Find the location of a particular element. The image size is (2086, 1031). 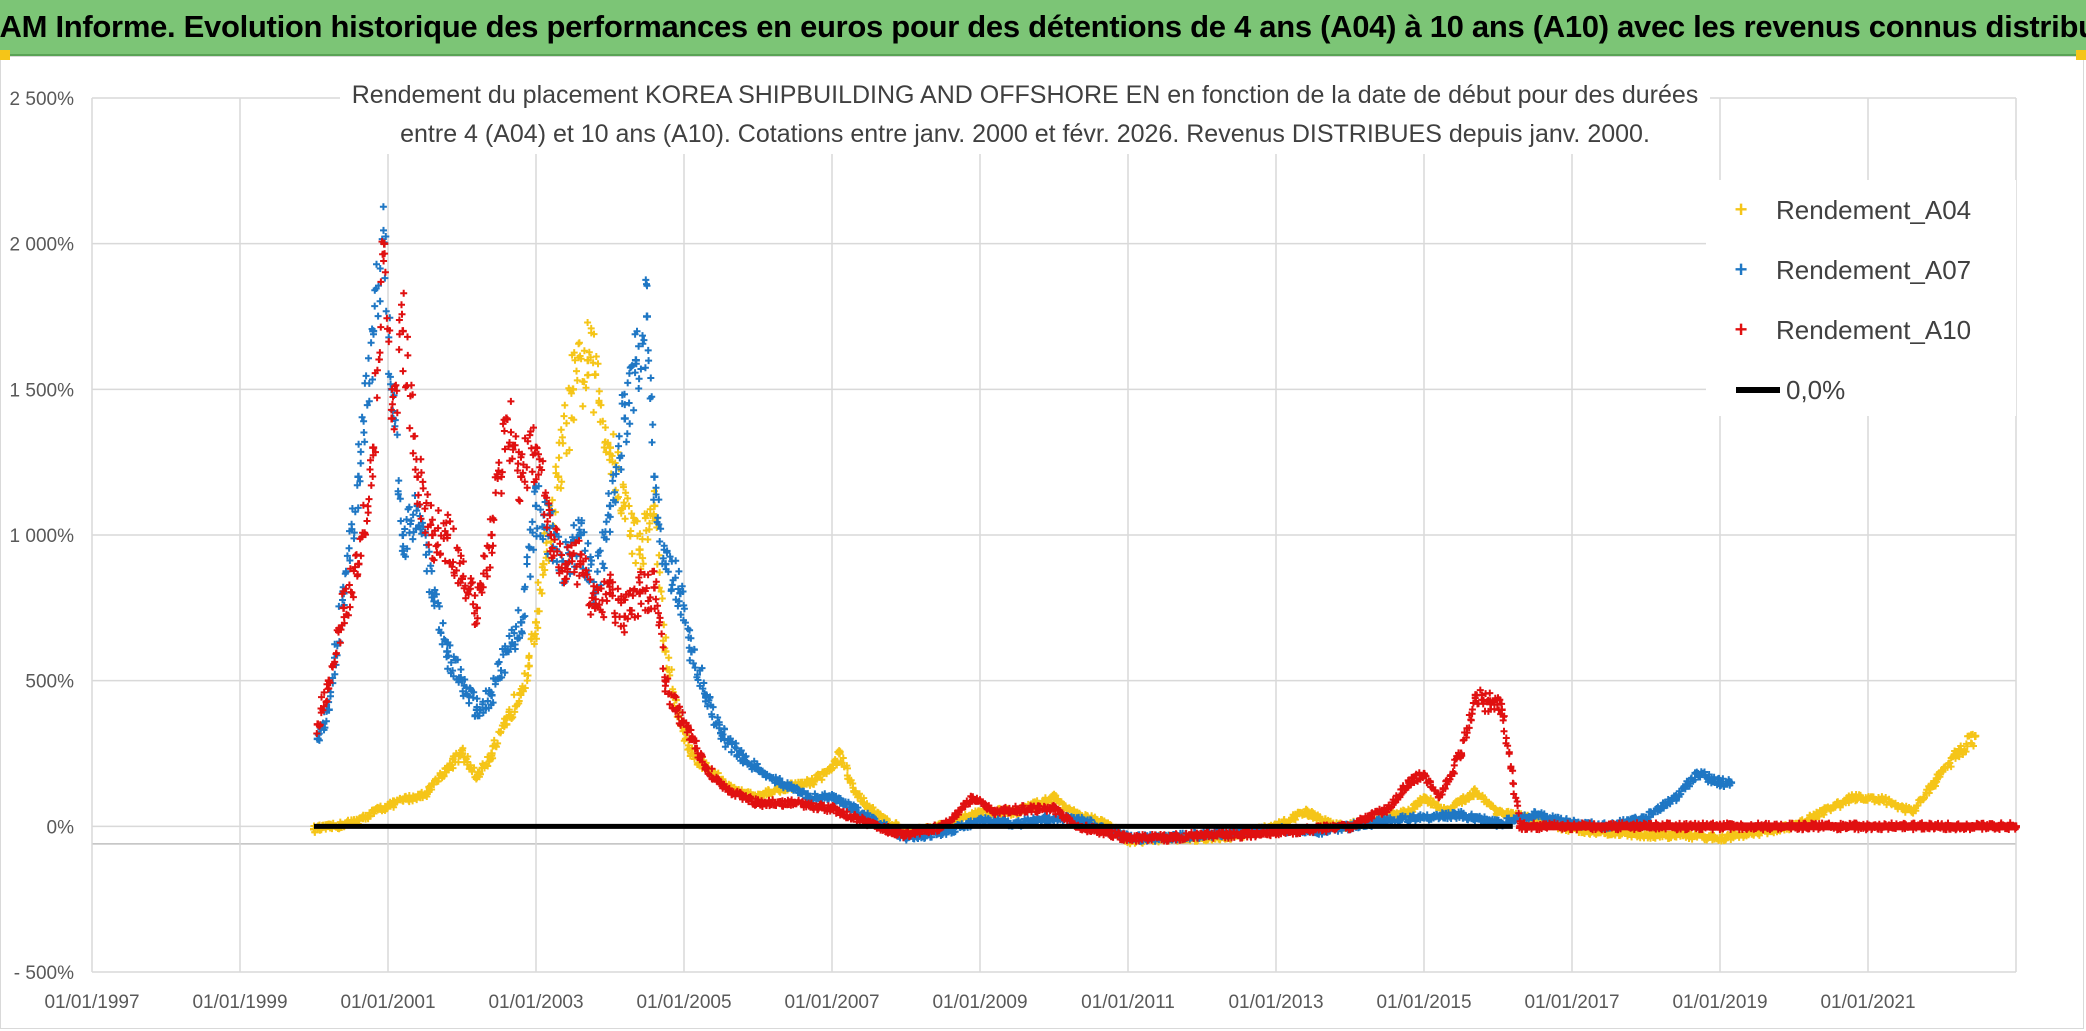

legend-marker-zero is located at coordinates (1758, 390).